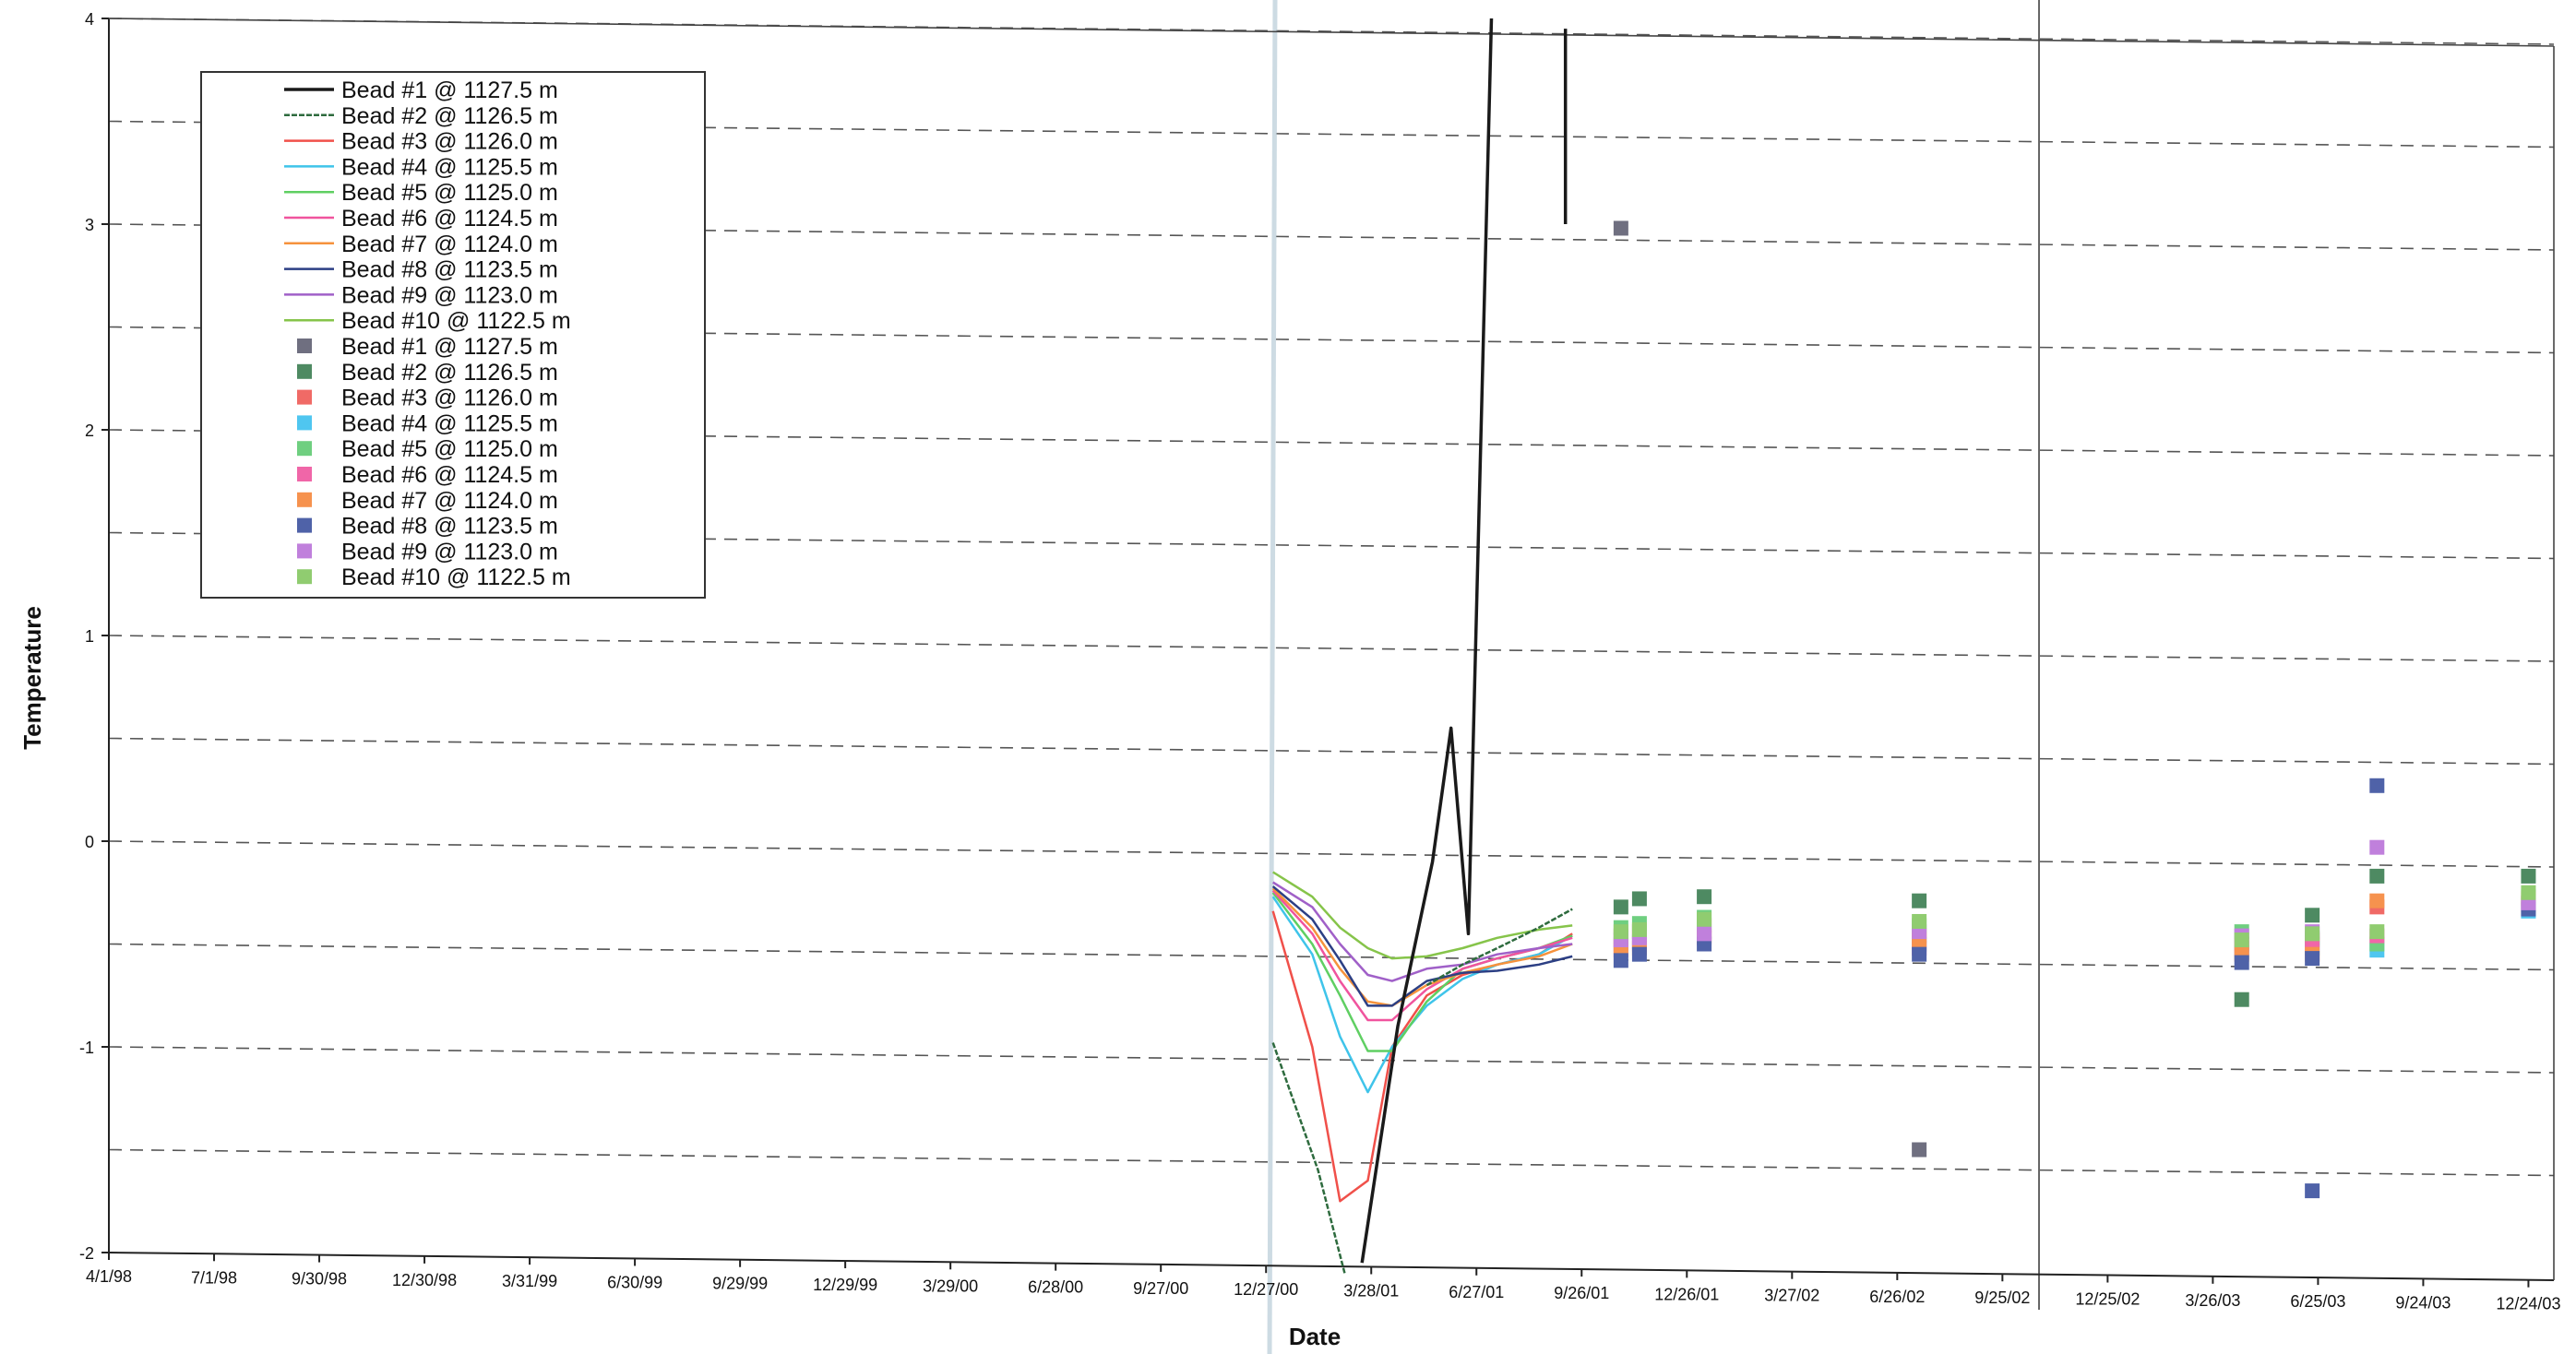 Image resolution: width=2576 pixels, height=1354 pixels. I want to click on legend-entry-label: Bead #9 @ 1123.0 m, so click(449, 551).